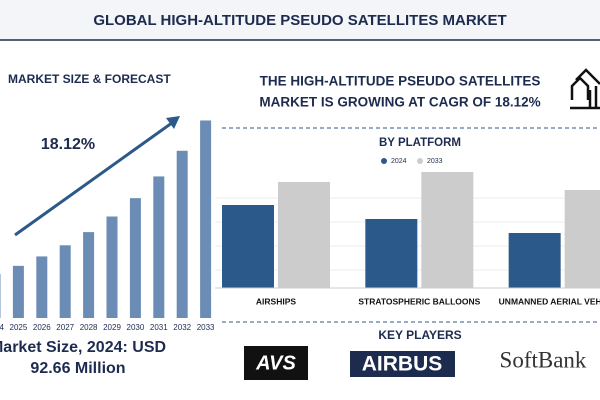  Describe the element at coordinates (173, 122) in the screenshot. I see `arrow-head` at that location.